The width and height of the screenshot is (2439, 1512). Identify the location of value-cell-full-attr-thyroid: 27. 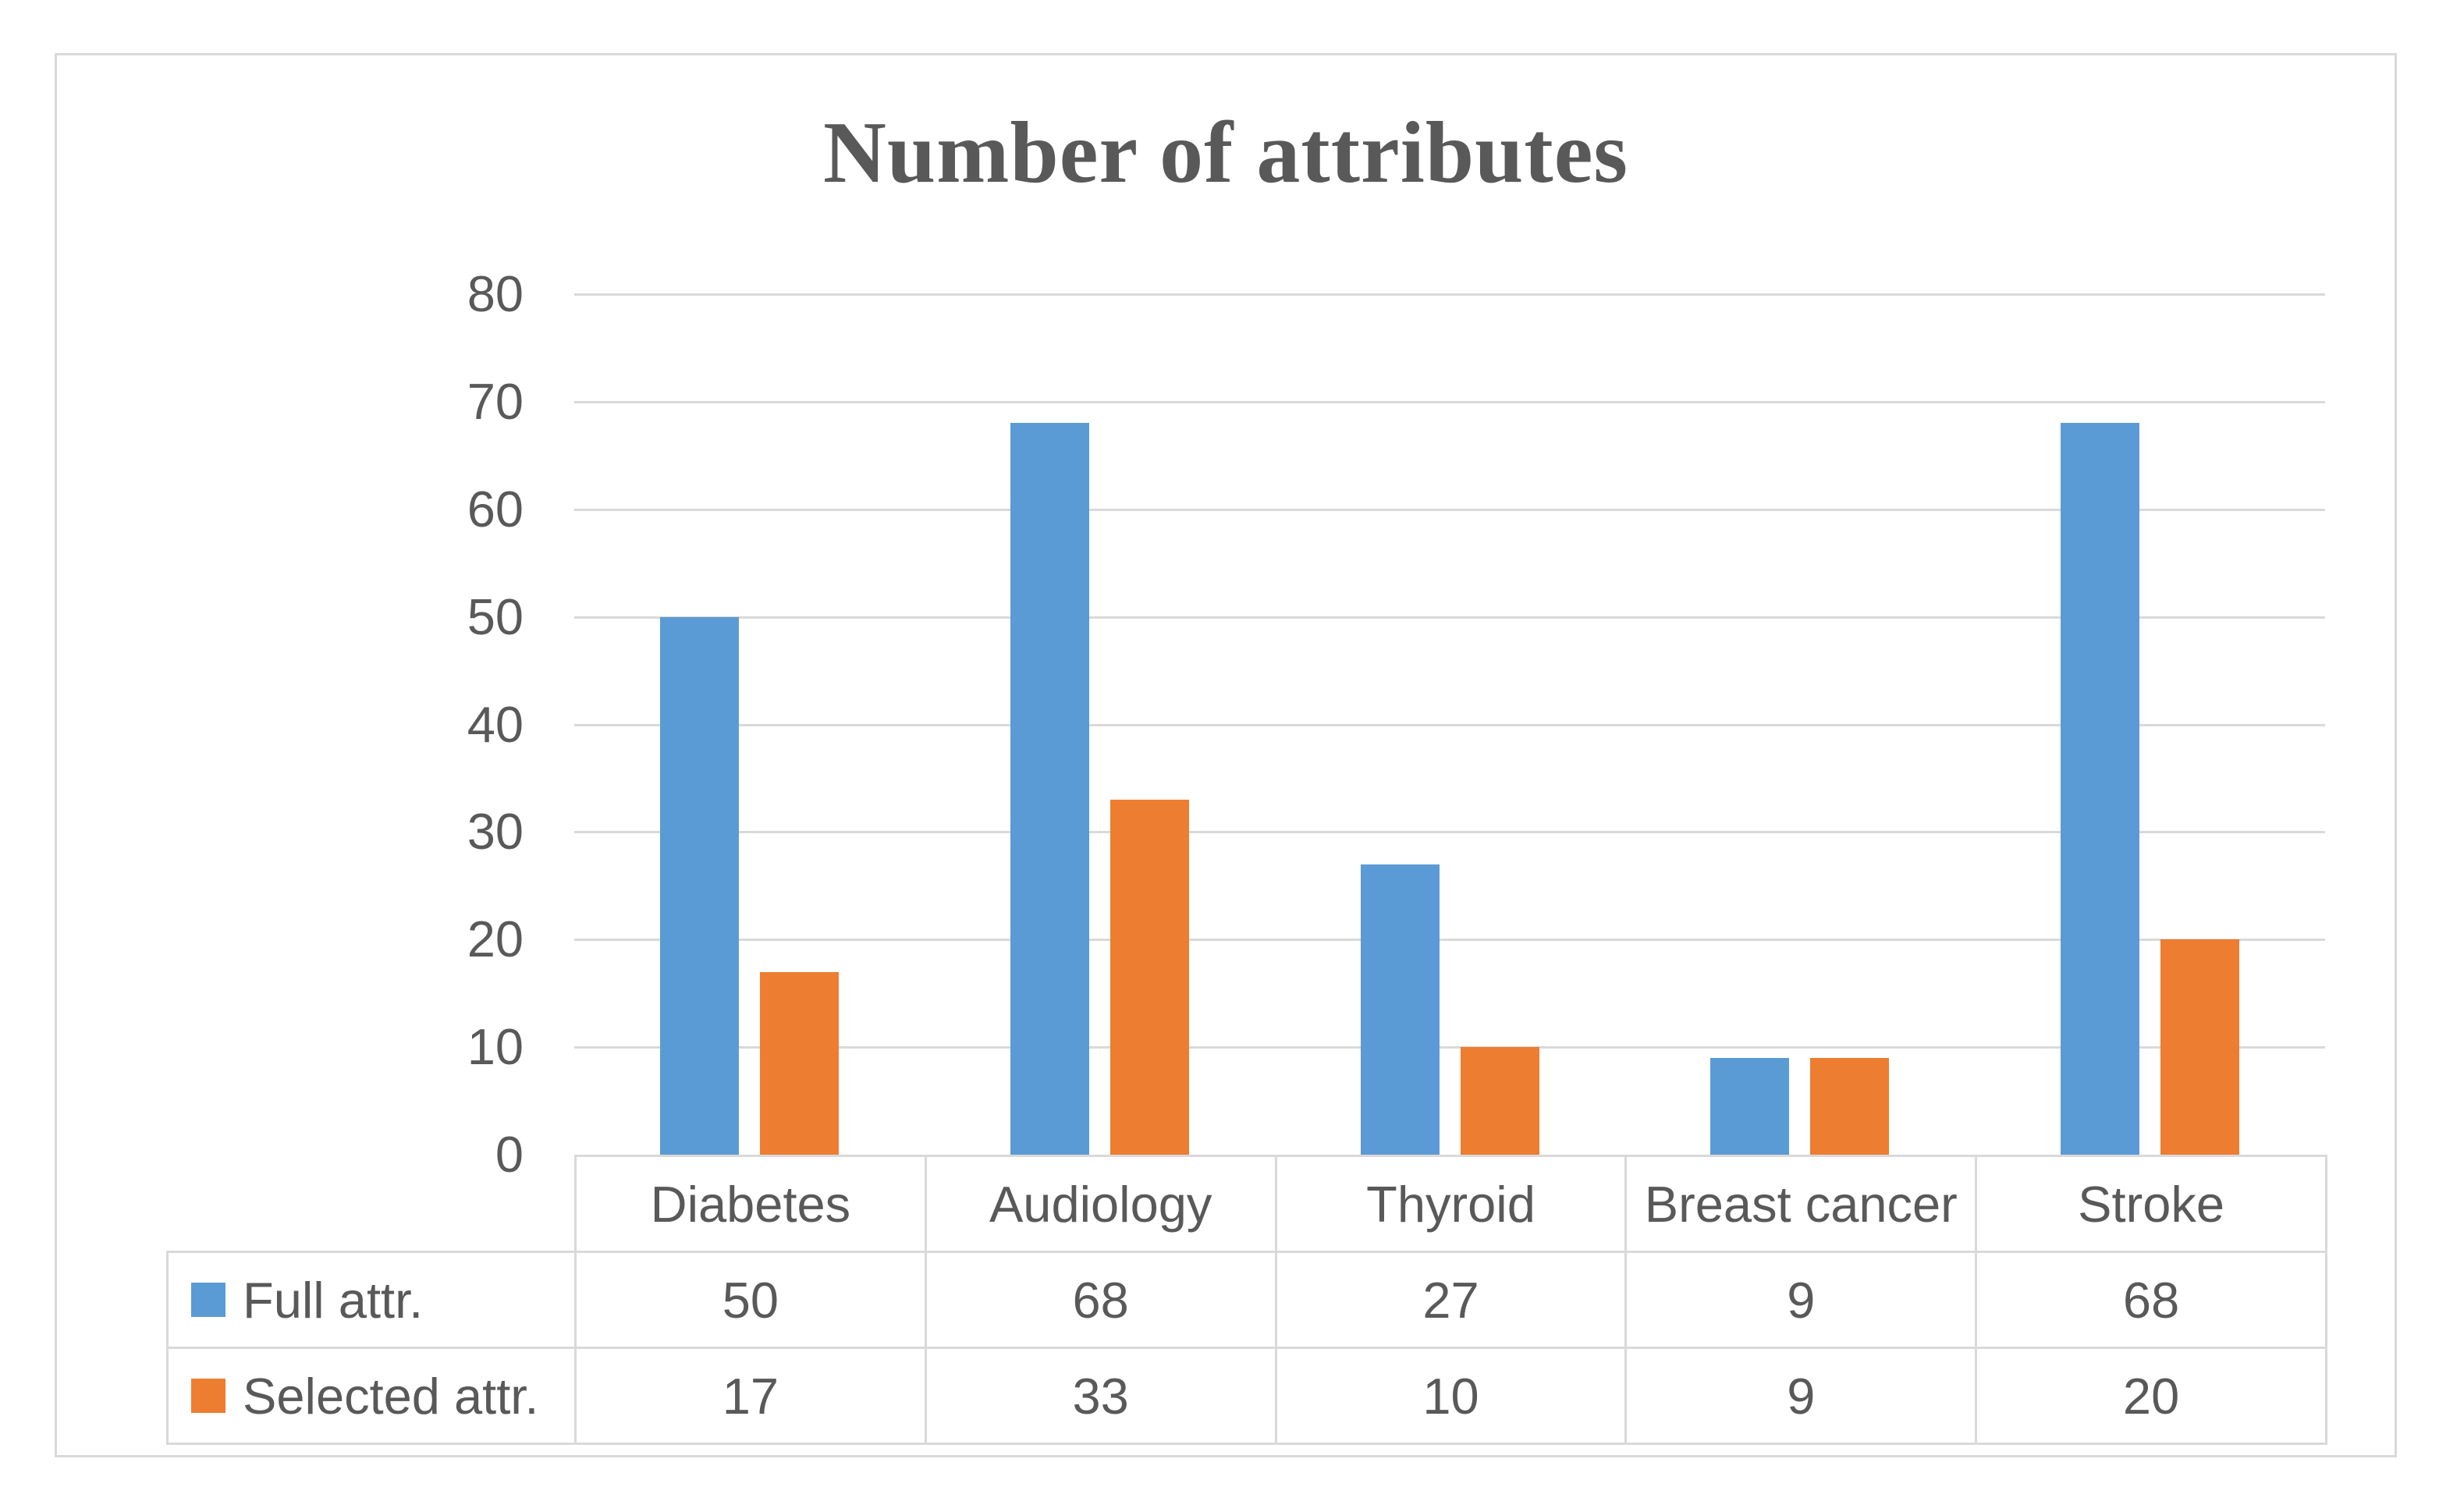
(1451, 1300).